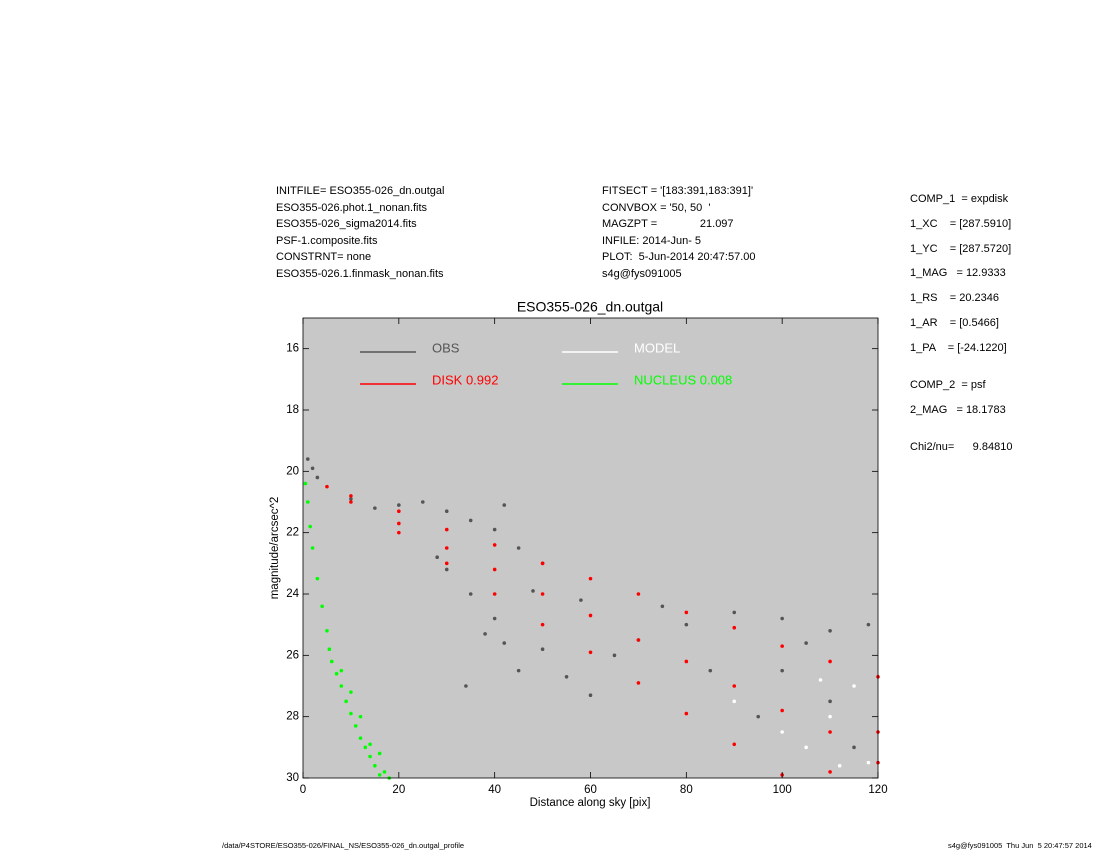 The image size is (1100, 850). Describe the element at coordinates (1020, 845) in the screenshot. I see `footer-stamp: s4g@fys091005 Thu Jun 5 20:47:57 2014` at that location.